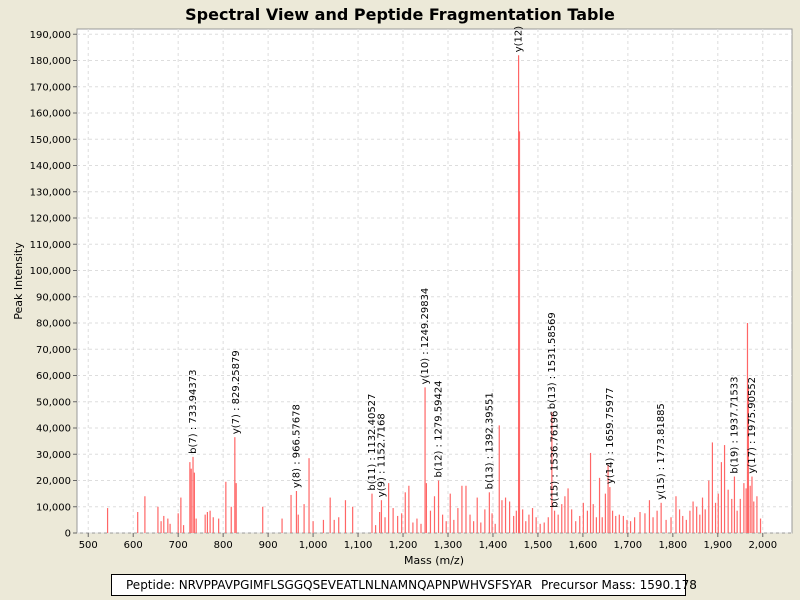  I want to click on x-tick-label: 2,000, so click(762, 545).